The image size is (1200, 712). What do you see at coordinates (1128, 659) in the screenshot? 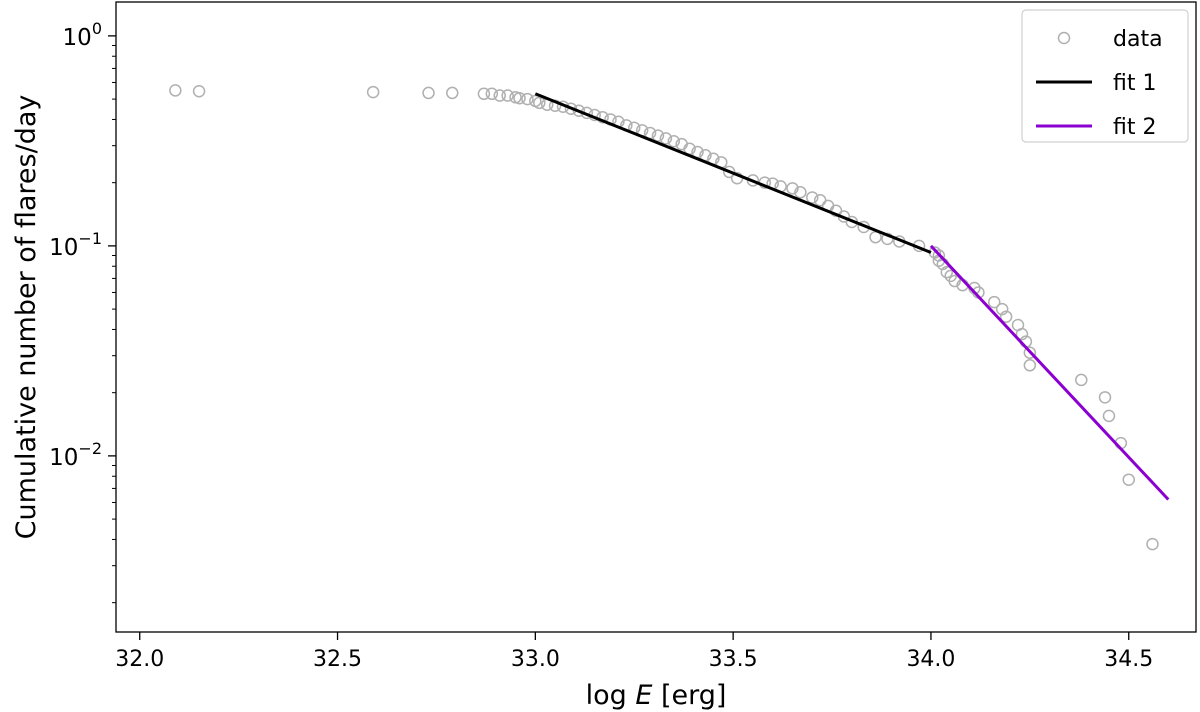
I see `x-tick-label: 34.5` at bounding box center [1128, 659].